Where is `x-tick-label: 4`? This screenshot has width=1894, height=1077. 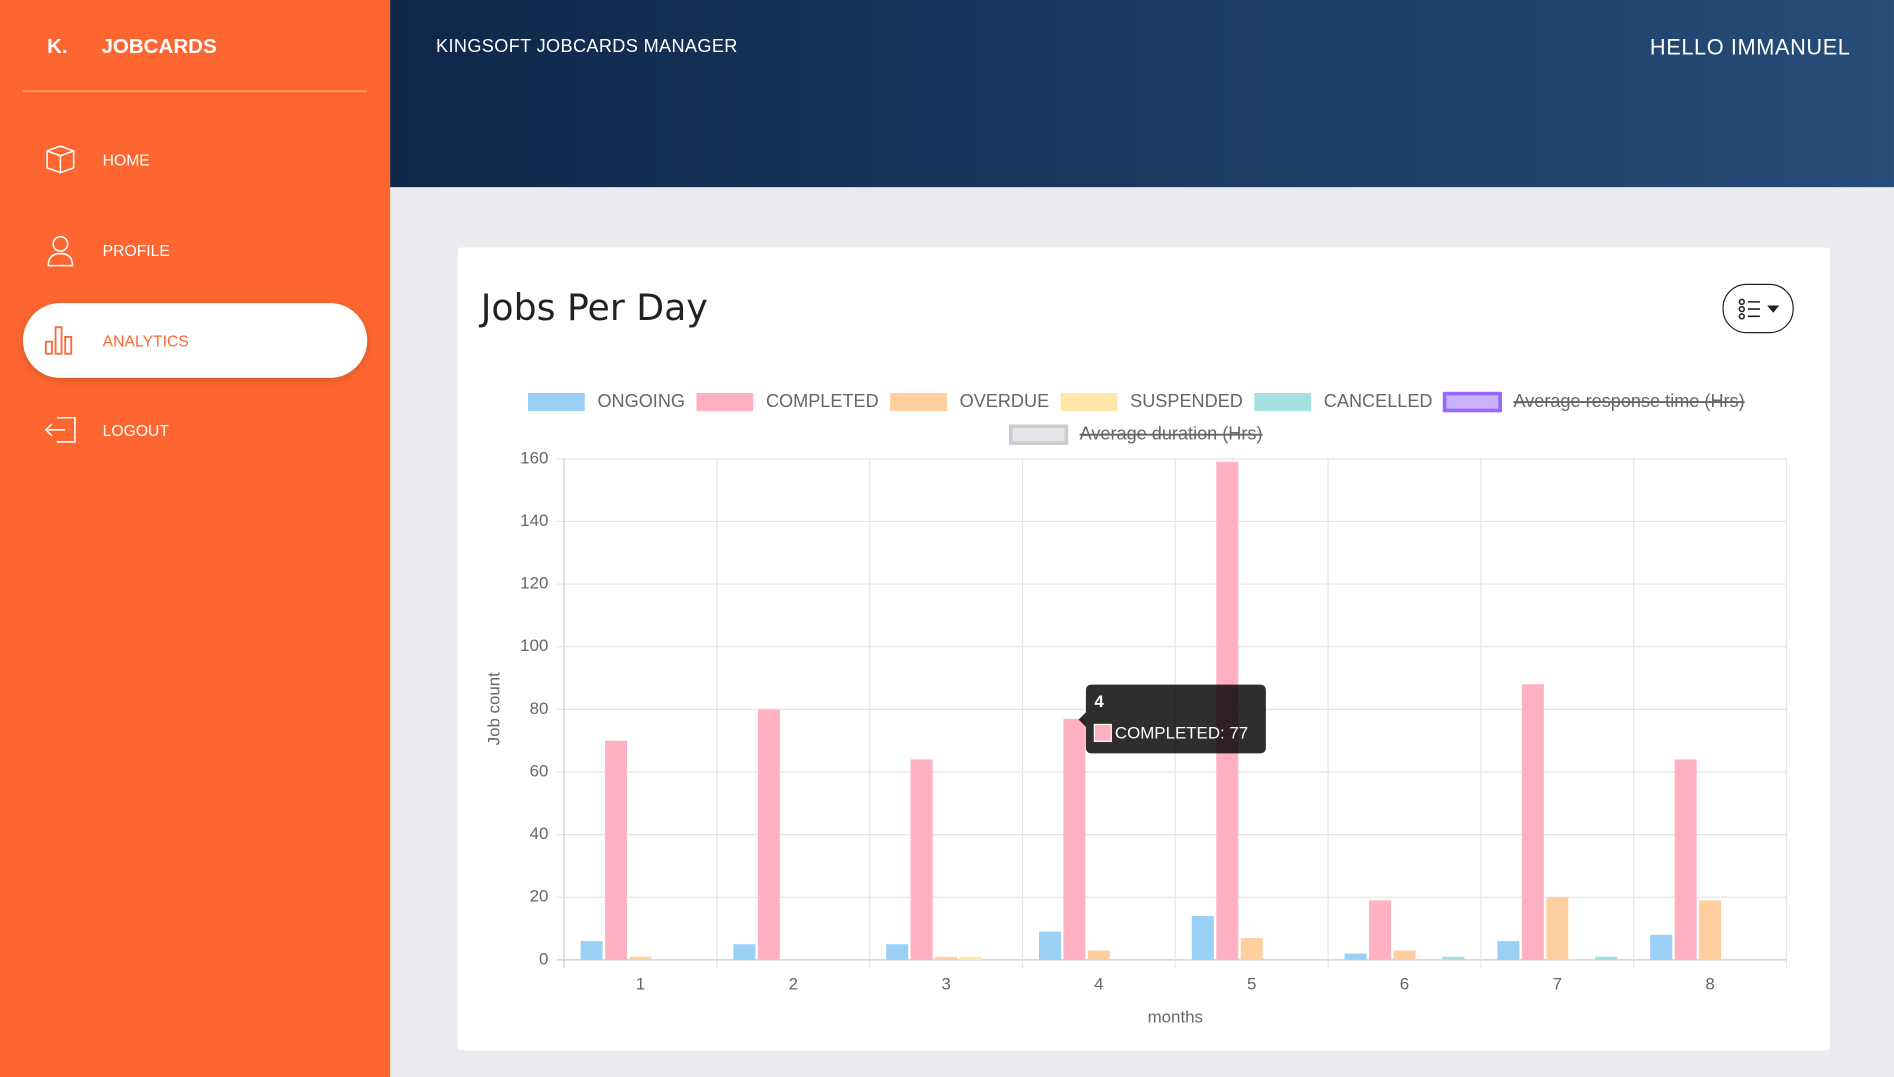 x-tick-label: 4 is located at coordinates (1098, 984).